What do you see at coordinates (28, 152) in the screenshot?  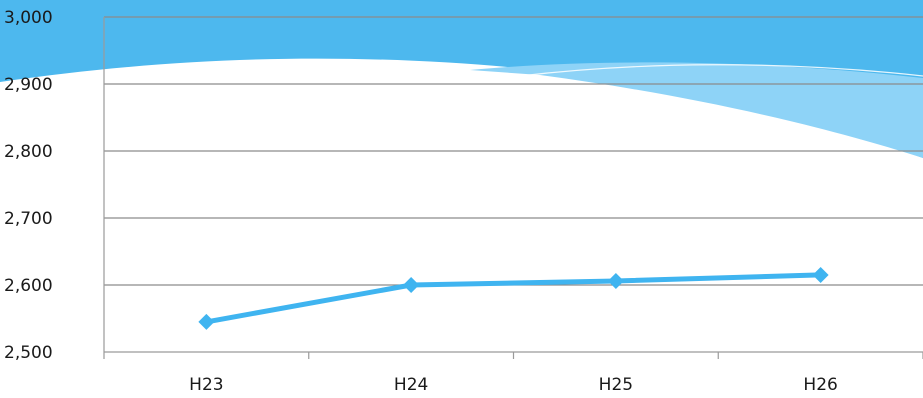 I see `y-tick-label: 2,800` at bounding box center [28, 152].